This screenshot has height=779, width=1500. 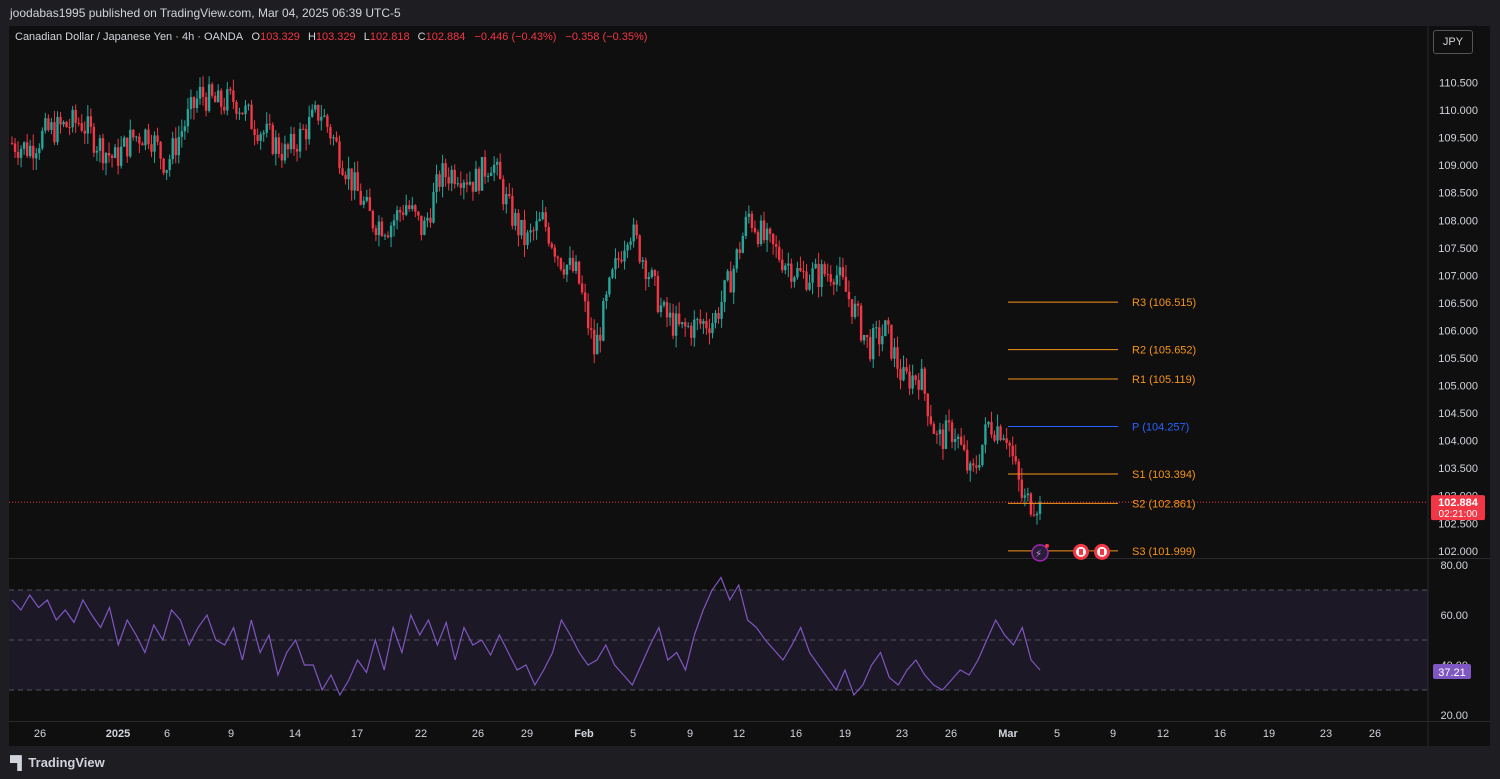 What do you see at coordinates (739, 734) in the screenshot?
I see `time-tick-label: 12` at bounding box center [739, 734].